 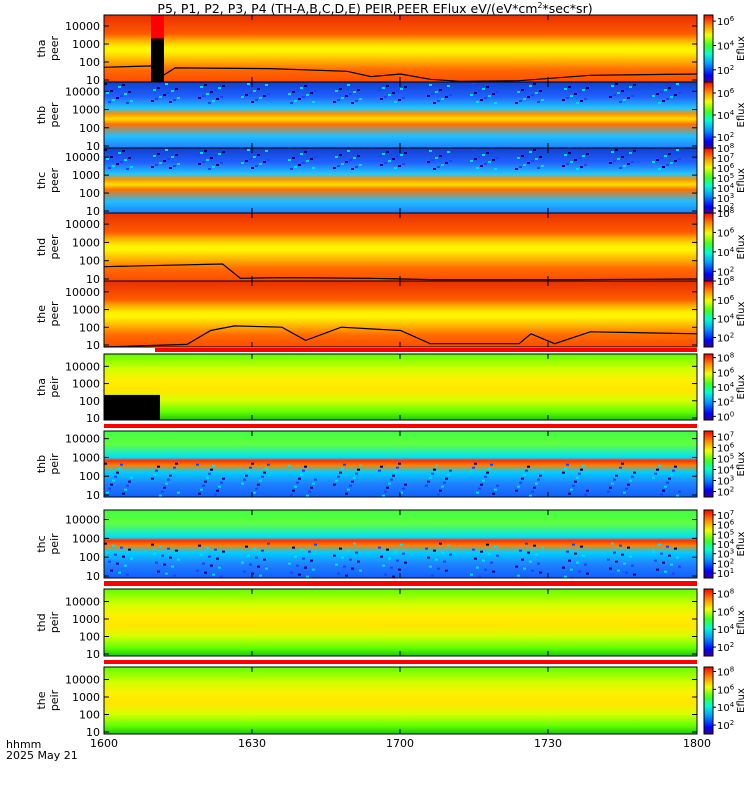 What do you see at coordinates (732, 414) in the screenshot?
I see `colorbar-tick-exponent: 0` at bounding box center [732, 414].